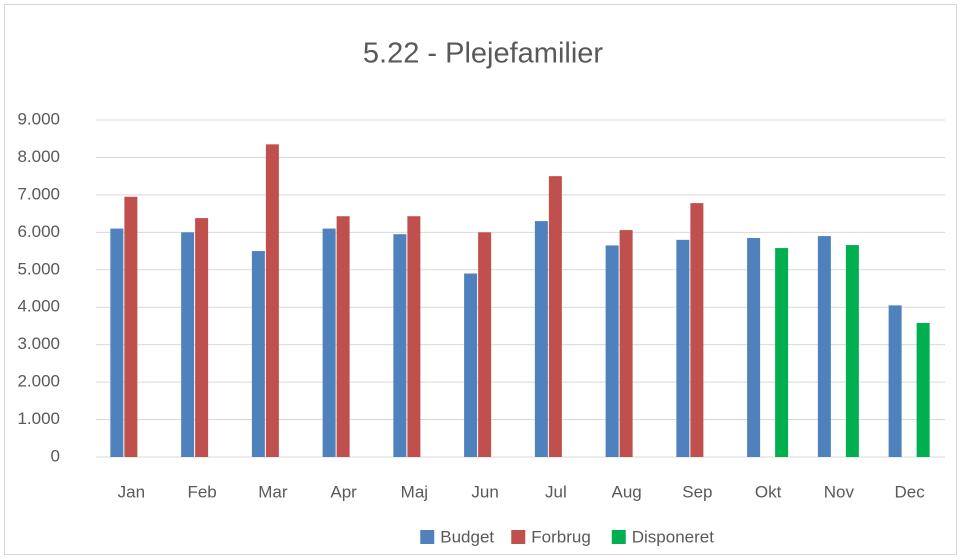 The image size is (961, 559). What do you see at coordinates (38, 268) in the screenshot?
I see `y-tick-label: 5.000` at bounding box center [38, 268].